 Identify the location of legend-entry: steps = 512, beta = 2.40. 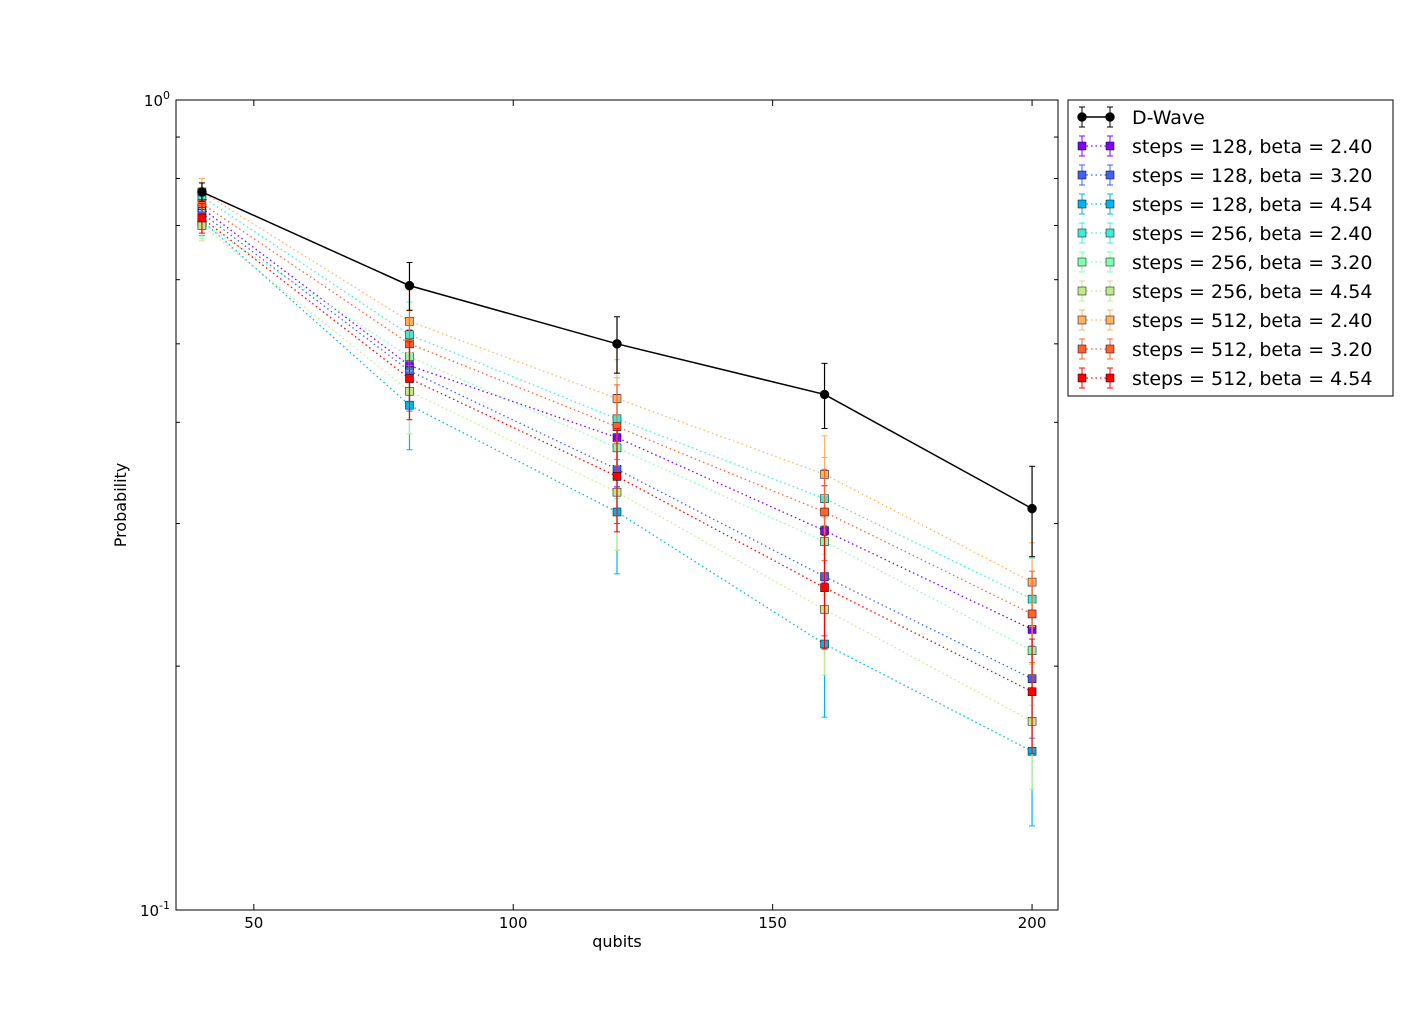
(1225, 320).